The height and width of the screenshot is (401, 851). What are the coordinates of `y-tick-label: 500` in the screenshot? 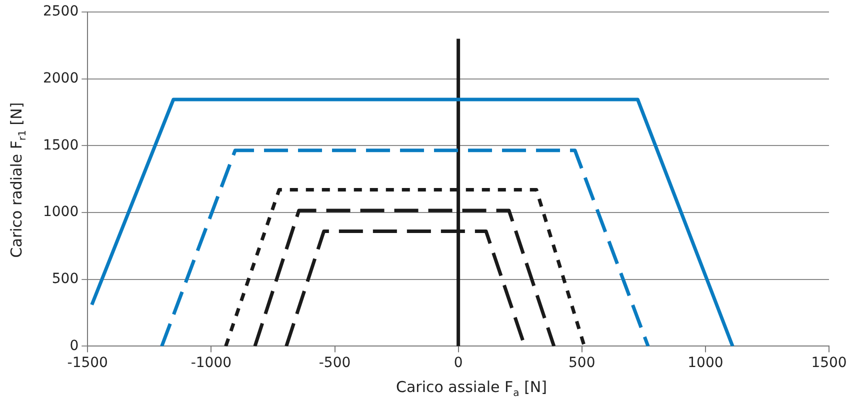 It's located at (65, 279).